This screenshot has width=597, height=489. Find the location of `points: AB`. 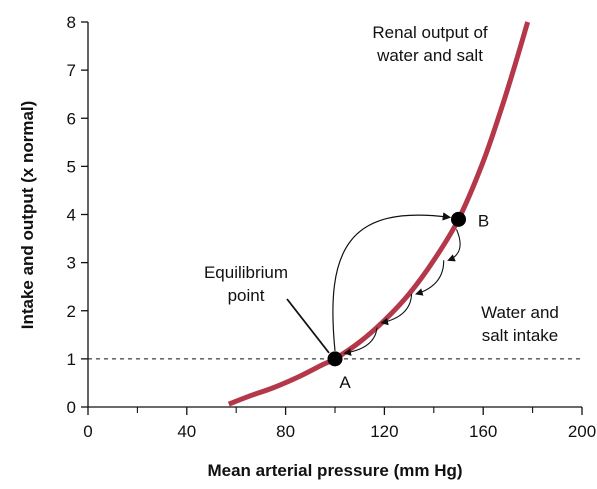

points: AB is located at coordinates (408, 301).